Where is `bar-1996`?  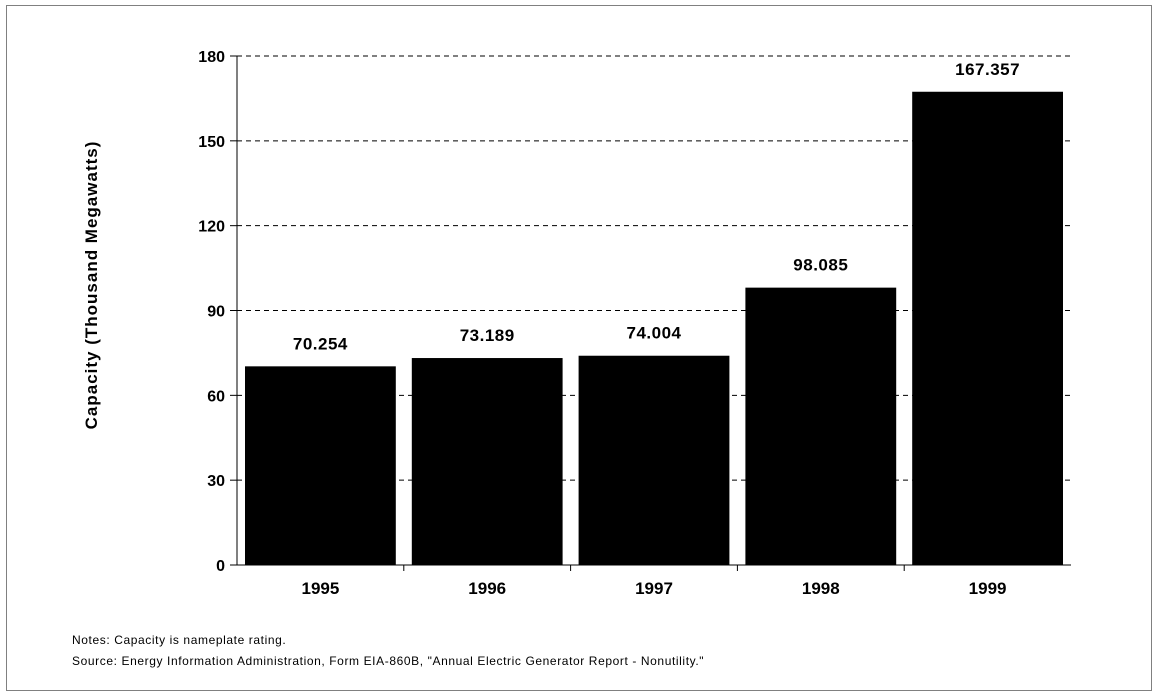 bar-1996 is located at coordinates (487, 461).